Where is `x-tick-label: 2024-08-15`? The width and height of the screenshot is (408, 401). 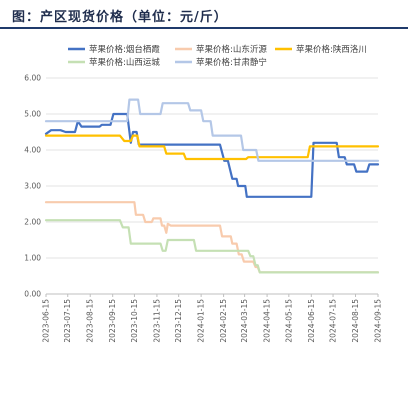
x-tick-label: 2024-08-15 is located at coordinates (355, 321).